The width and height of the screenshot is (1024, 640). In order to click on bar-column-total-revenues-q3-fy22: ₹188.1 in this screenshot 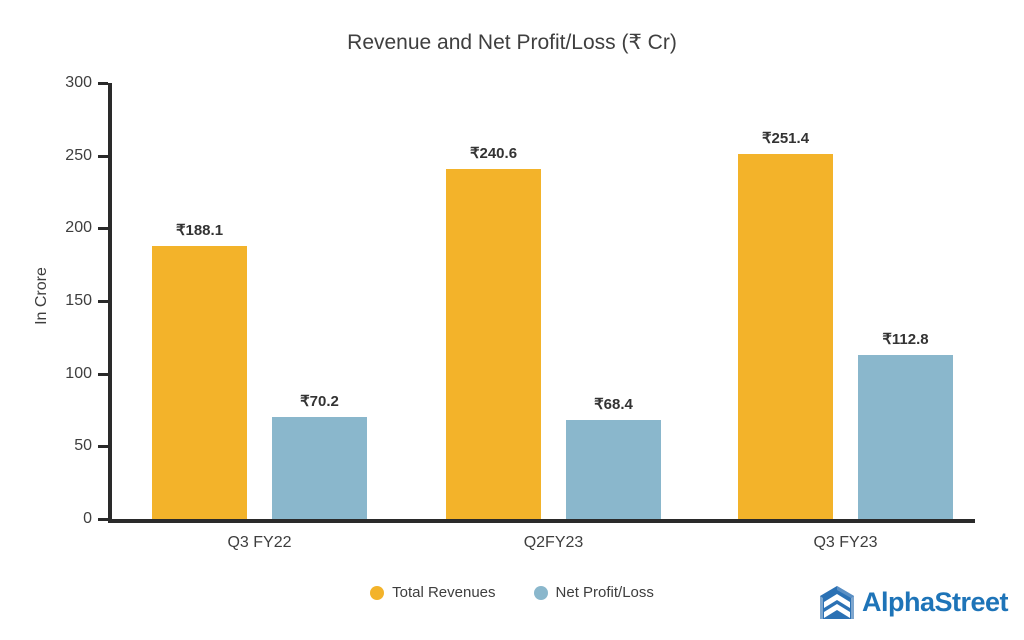, I will do `click(199, 301)`.